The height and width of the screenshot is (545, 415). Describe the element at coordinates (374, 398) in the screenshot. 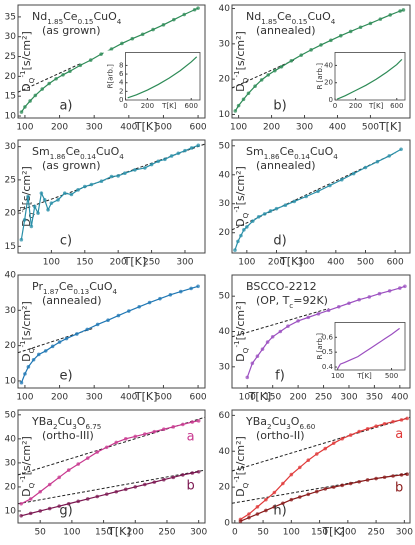

I see `x-tick-label: 350` at that location.